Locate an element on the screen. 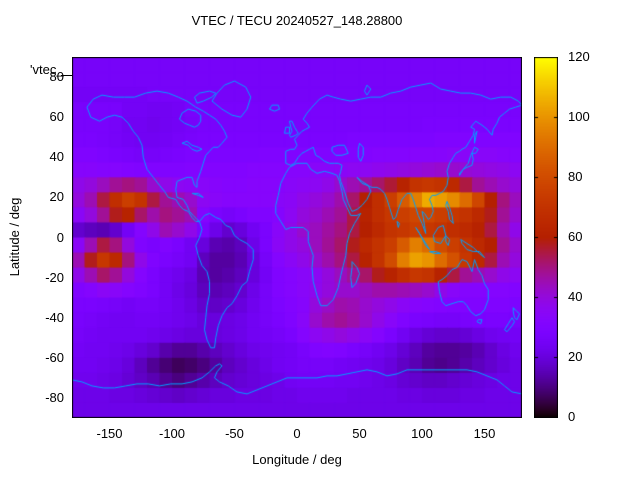 Image resolution: width=640 pixels, height=480 pixels. x-tick-label: -100 is located at coordinates (172, 433).